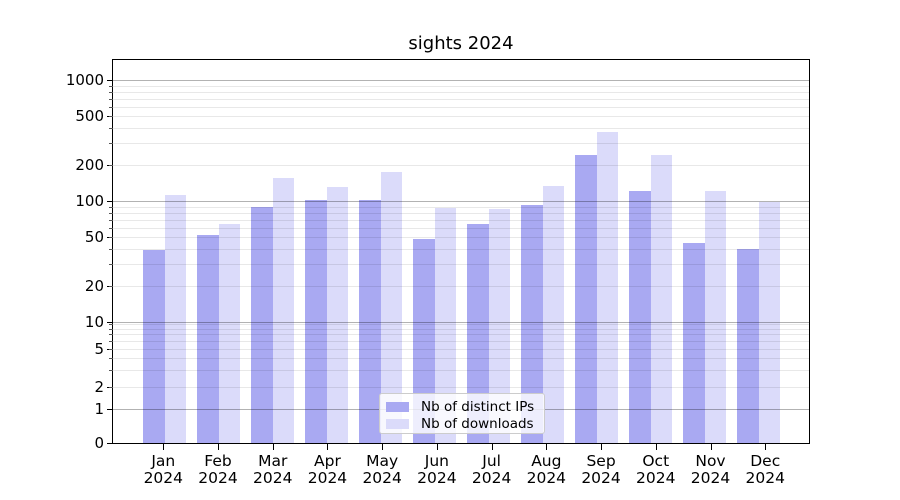  What do you see at coordinates (283, 310) in the screenshot?
I see `bar-downloads-mar` at bounding box center [283, 310].